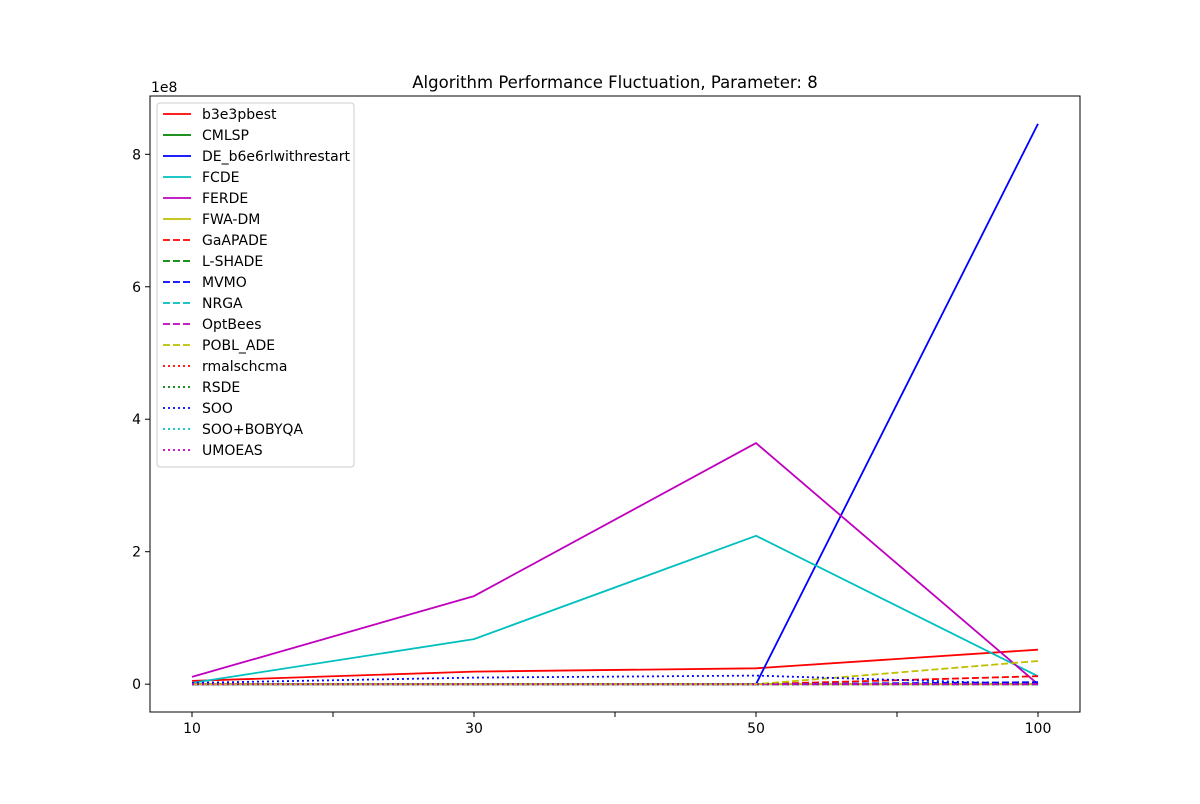 The width and height of the screenshot is (1200, 804). Describe the element at coordinates (164, 88) in the screenshot. I see `y-axis-offset-label: 1e8` at that location.